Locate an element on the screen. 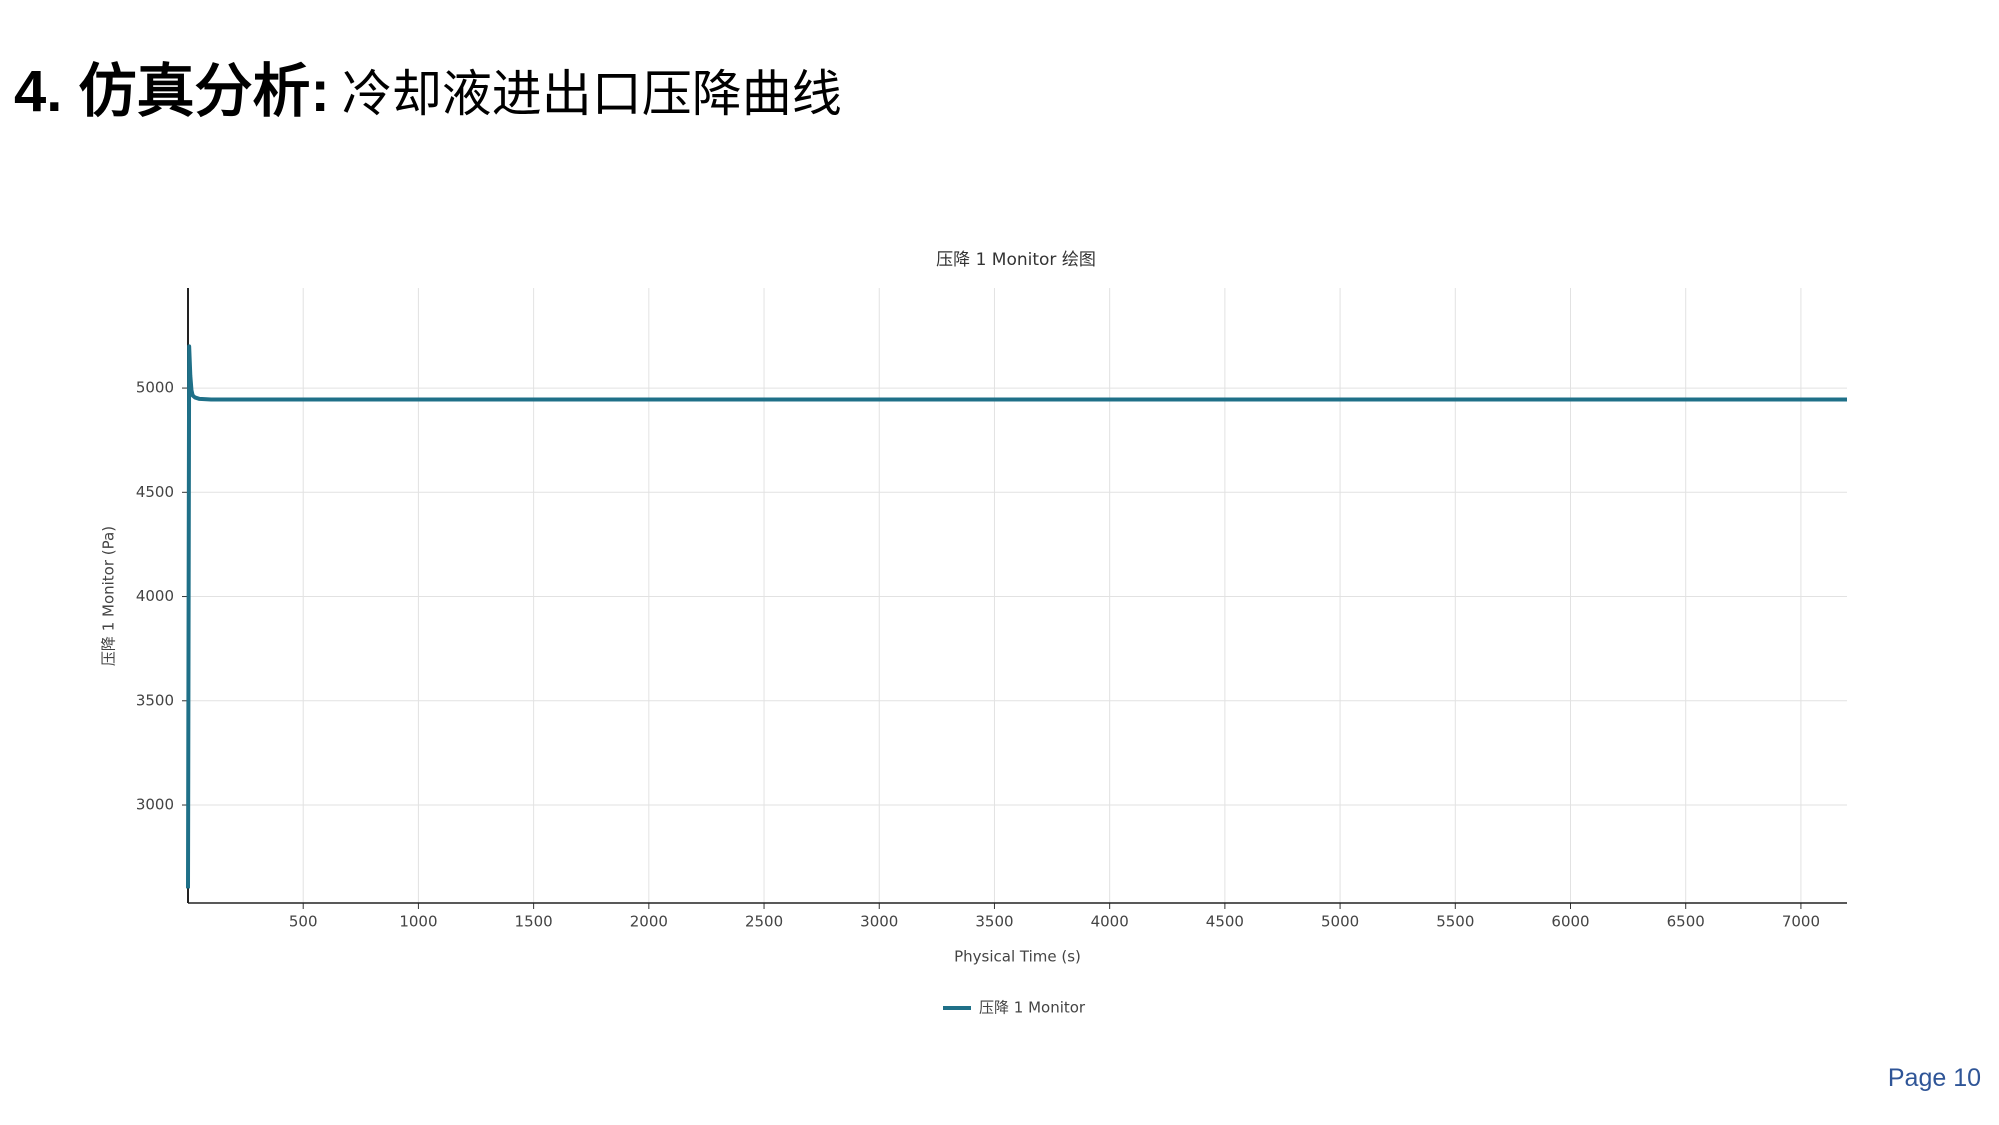  y-tick-label: 3500 is located at coordinates (155, 700).